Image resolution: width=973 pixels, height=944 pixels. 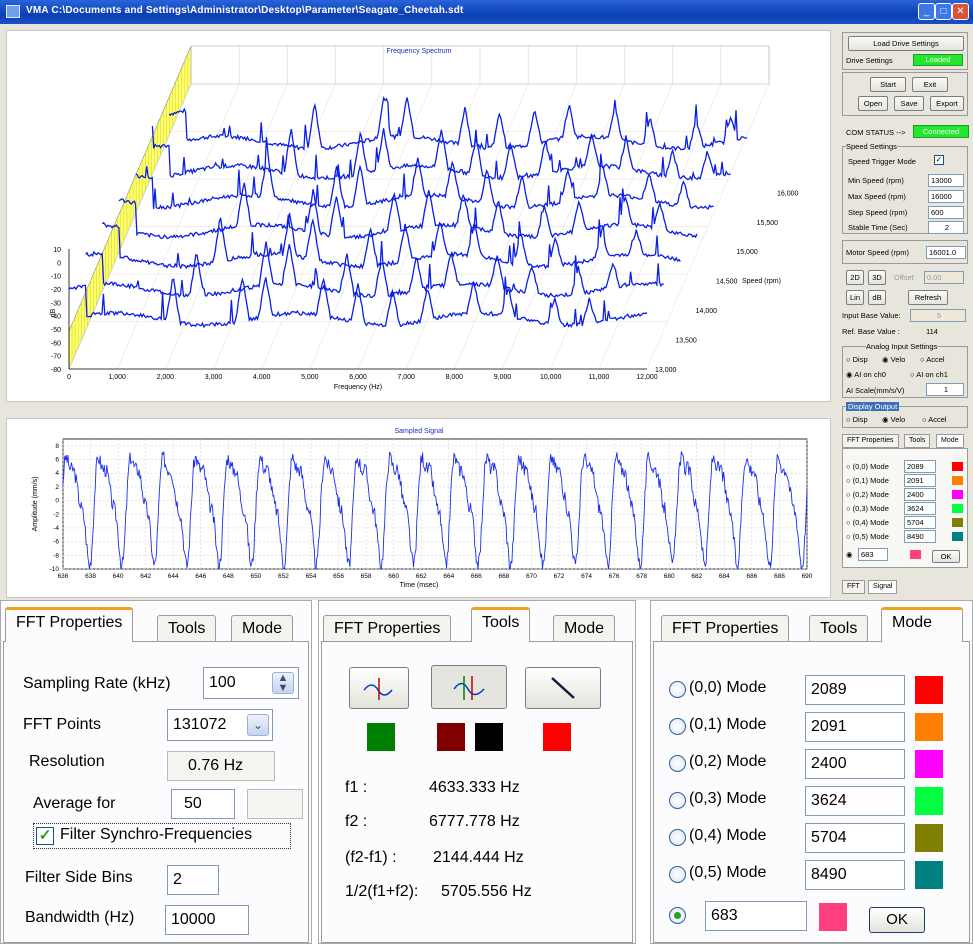 What do you see at coordinates (894, 359) in the screenshot?
I see `analog-velo-radio: ◉ Velo` at bounding box center [894, 359].